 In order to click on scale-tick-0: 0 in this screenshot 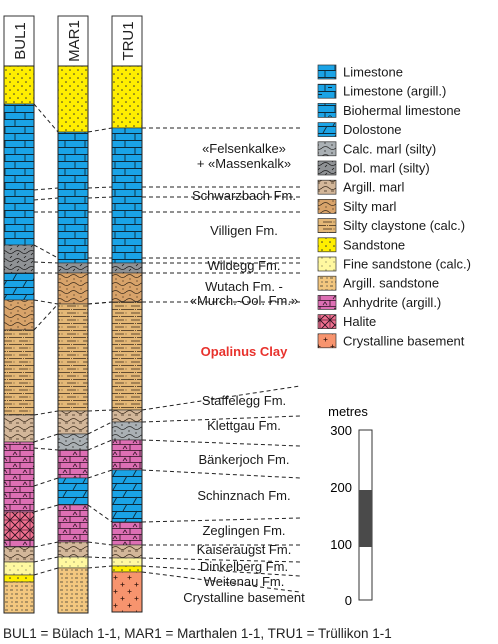, I will do `click(348, 600)`.